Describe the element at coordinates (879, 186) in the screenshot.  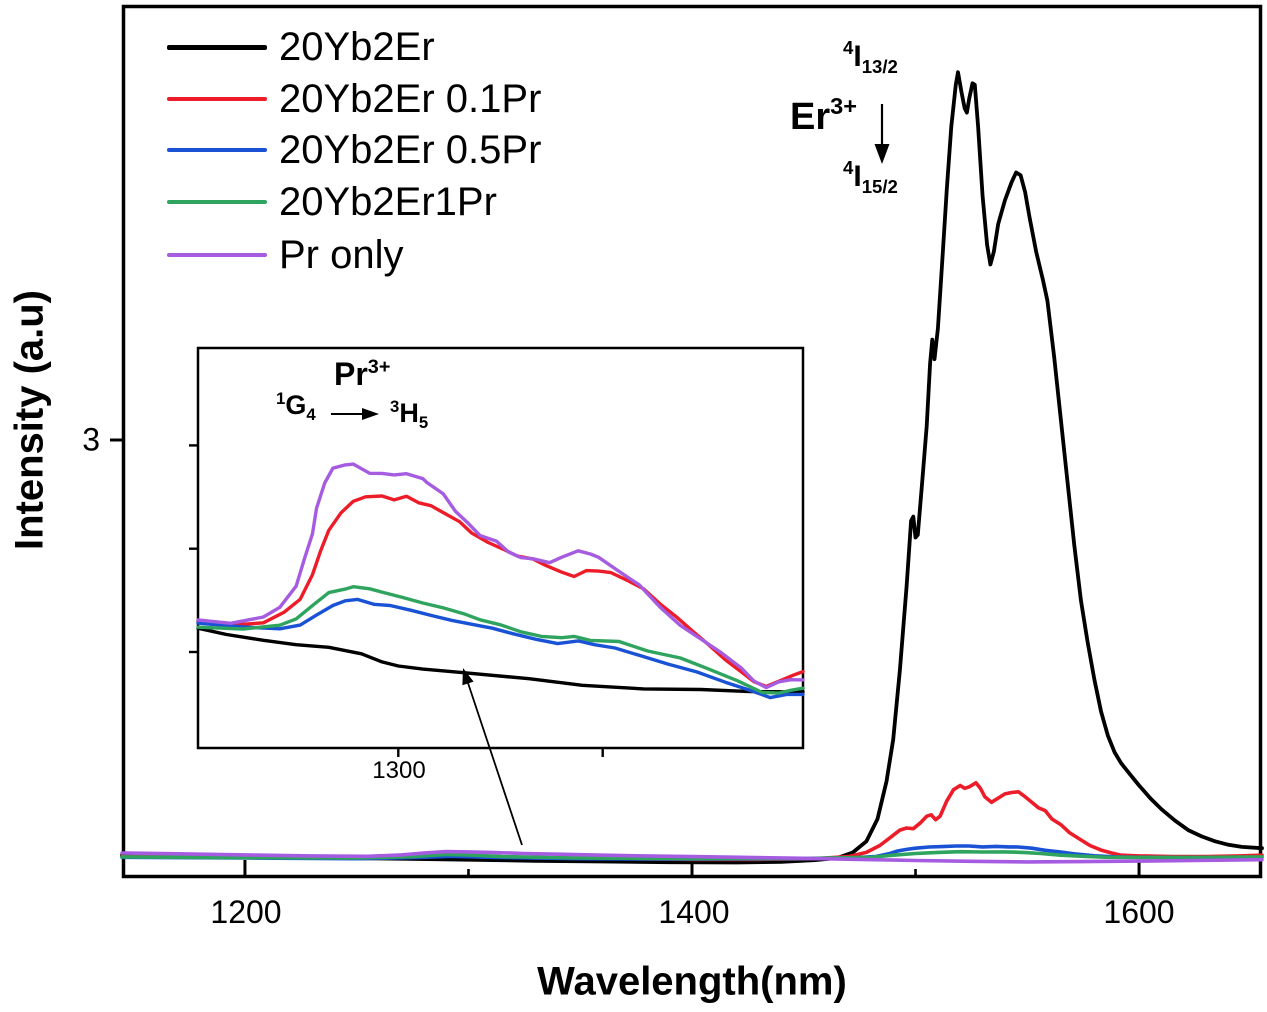
I see `er-lower-sub: 15/2` at that location.